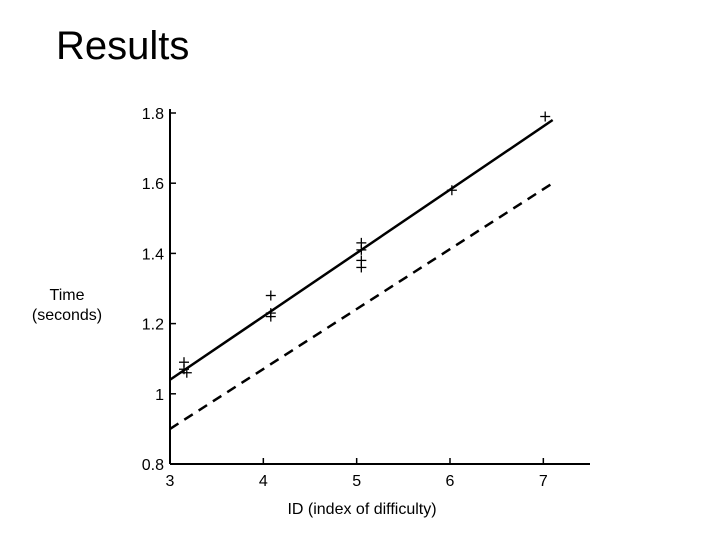  Describe the element at coordinates (543, 481) in the screenshot. I see `x-tick-label: 7` at that location.